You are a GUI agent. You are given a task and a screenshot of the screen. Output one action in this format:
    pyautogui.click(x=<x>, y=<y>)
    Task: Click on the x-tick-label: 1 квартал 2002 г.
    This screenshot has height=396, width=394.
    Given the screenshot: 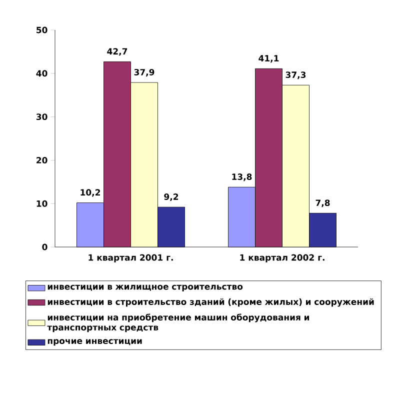 What is the action you would take?
    pyautogui.click(x=282, y=258)
    